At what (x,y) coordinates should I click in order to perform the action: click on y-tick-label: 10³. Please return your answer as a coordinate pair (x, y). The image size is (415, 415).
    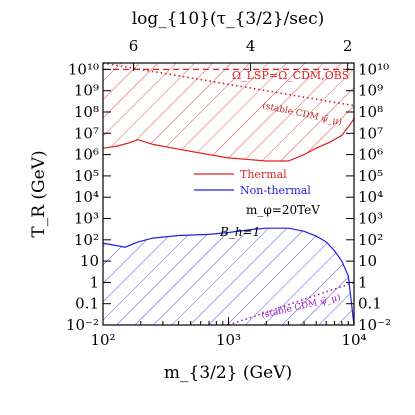
    Looking at the image, I should click on (86, 219).